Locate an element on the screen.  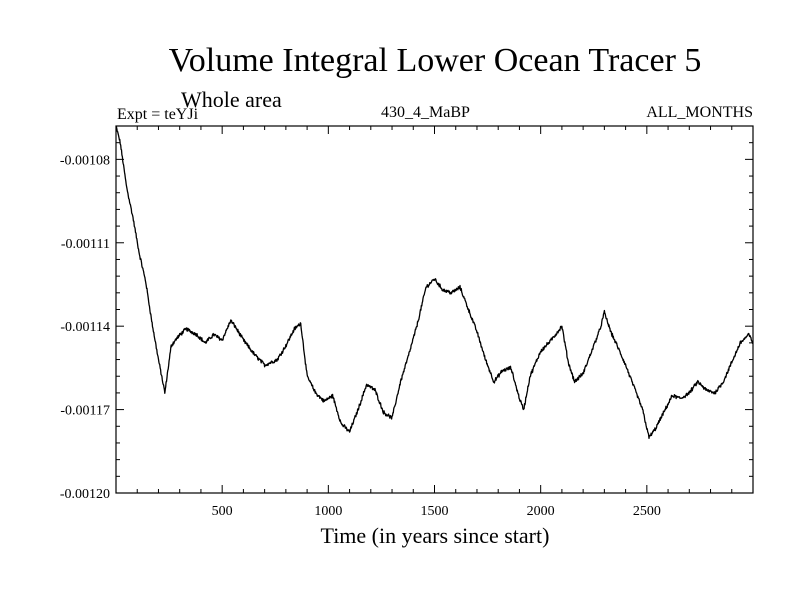
x-tick-label: 2000 is located at coordinates (541, 511).